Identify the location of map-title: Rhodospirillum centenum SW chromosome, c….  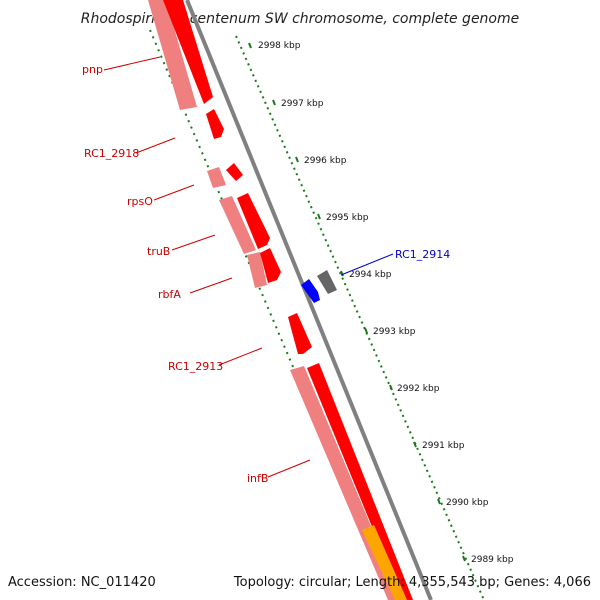
(300, 19).